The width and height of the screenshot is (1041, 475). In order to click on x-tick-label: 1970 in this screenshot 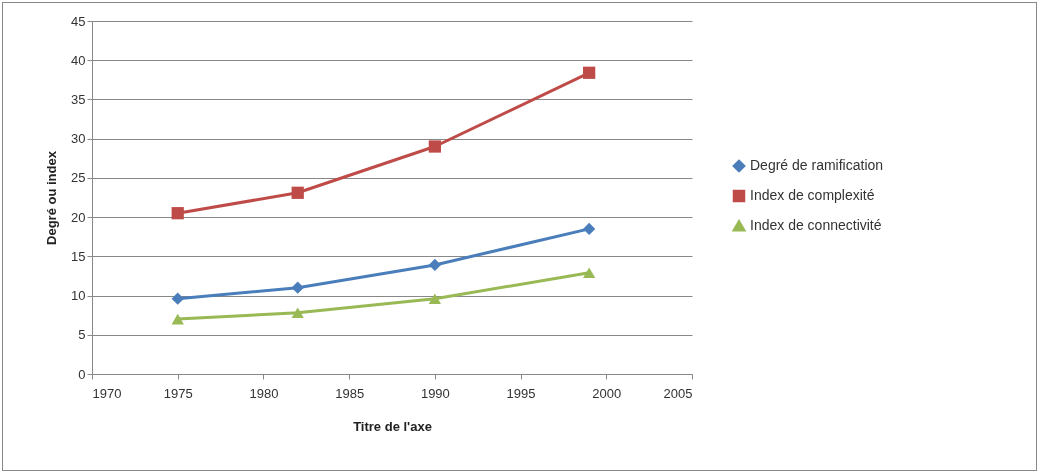, I will do `click(107, 393)`.